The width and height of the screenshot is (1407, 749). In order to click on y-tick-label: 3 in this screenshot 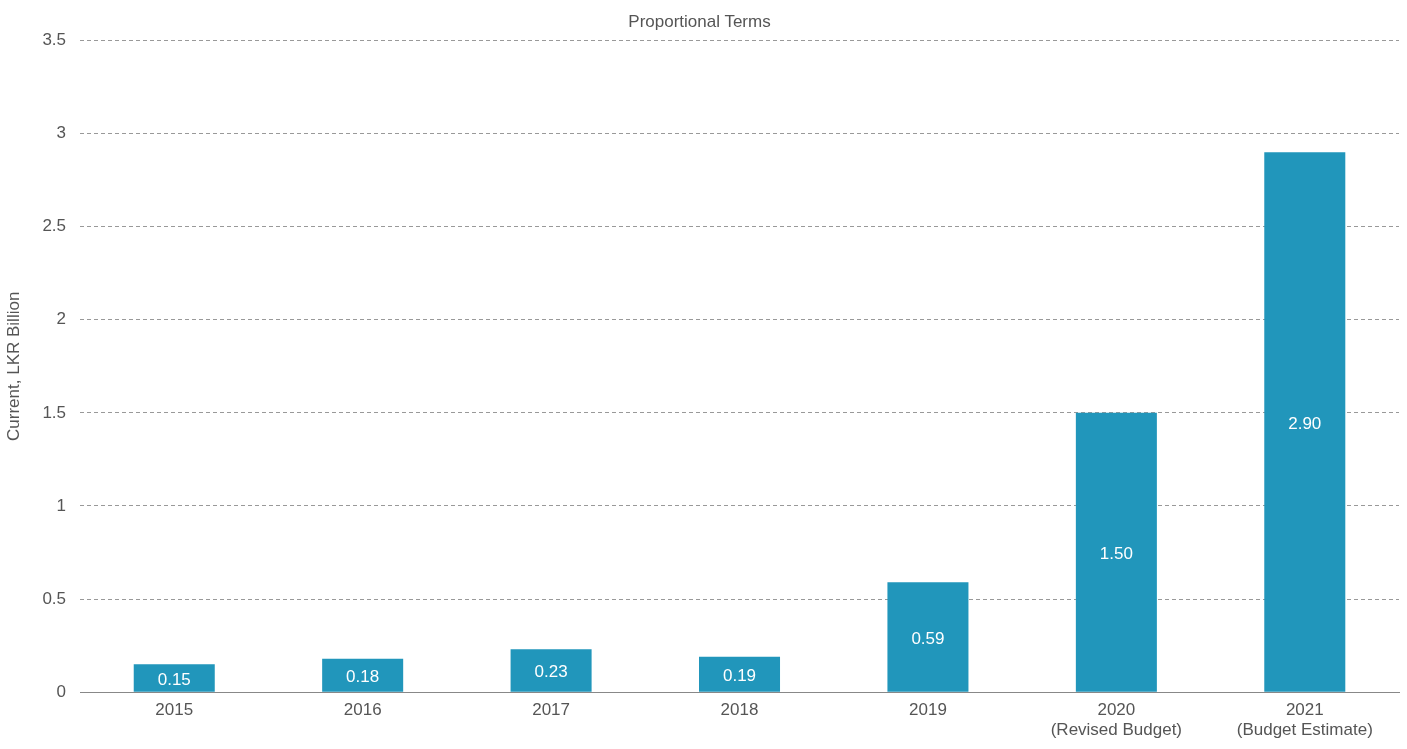, I will do `click(61, 133)`.